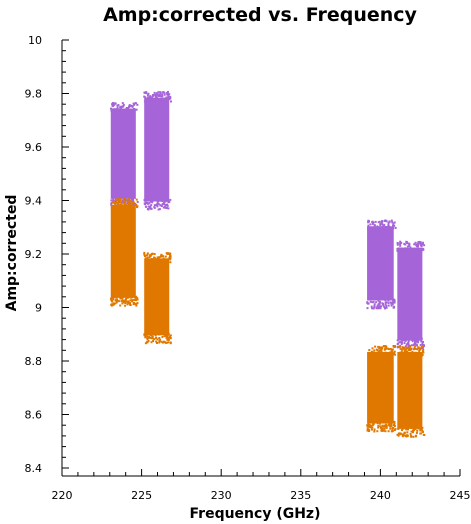 This screenshot has height=524, width=471. I want to click on y-tick-label: 8.4, so click(34, 468).